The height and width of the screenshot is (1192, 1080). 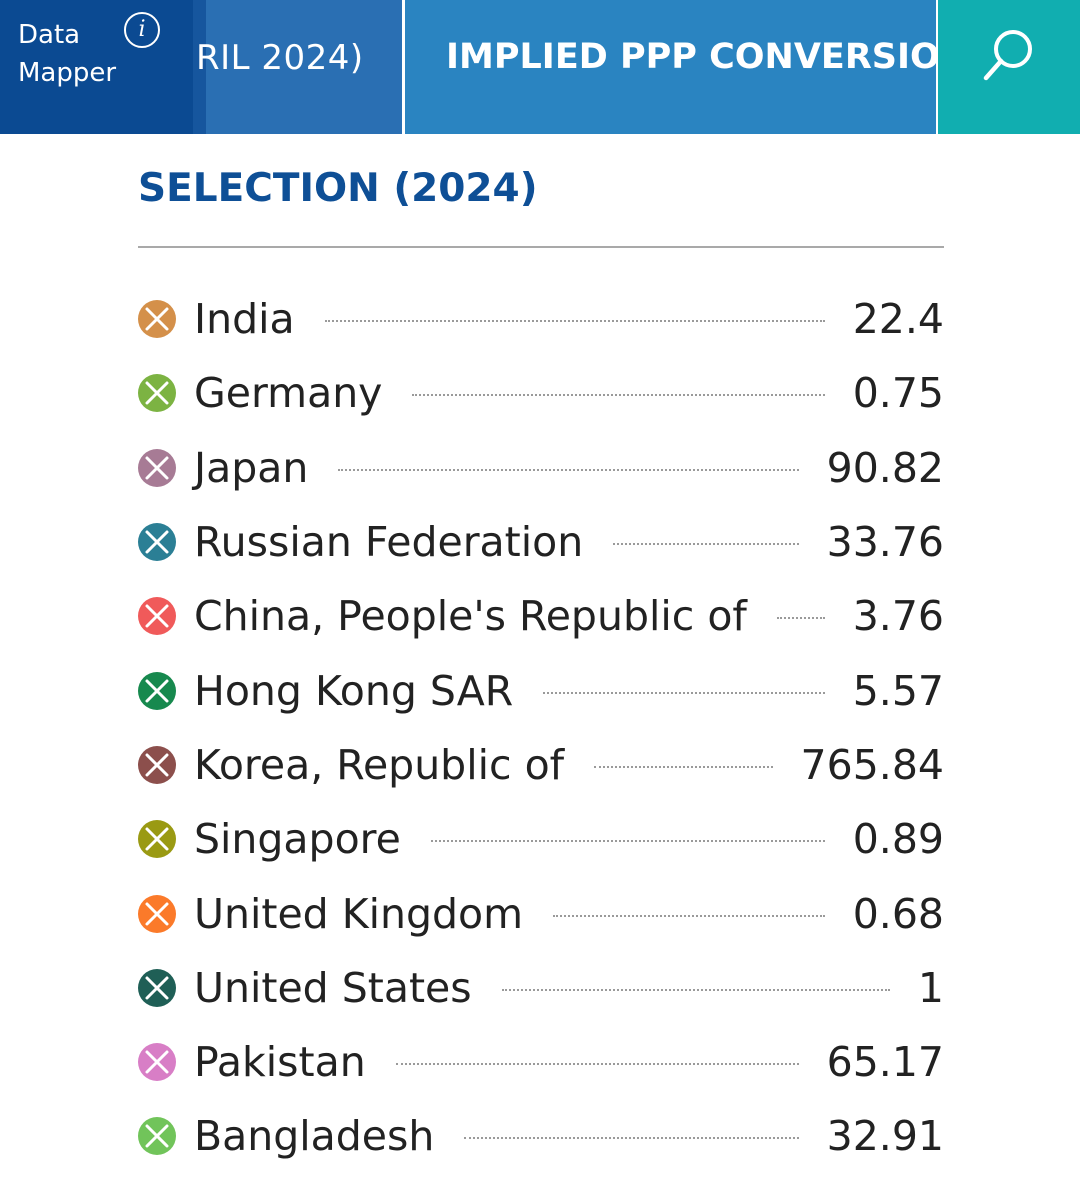 What do you see at coordinates (470, 616) in the screenshot?
I see `country-name: China, People's Republic of` at bounding box center [470, 616].